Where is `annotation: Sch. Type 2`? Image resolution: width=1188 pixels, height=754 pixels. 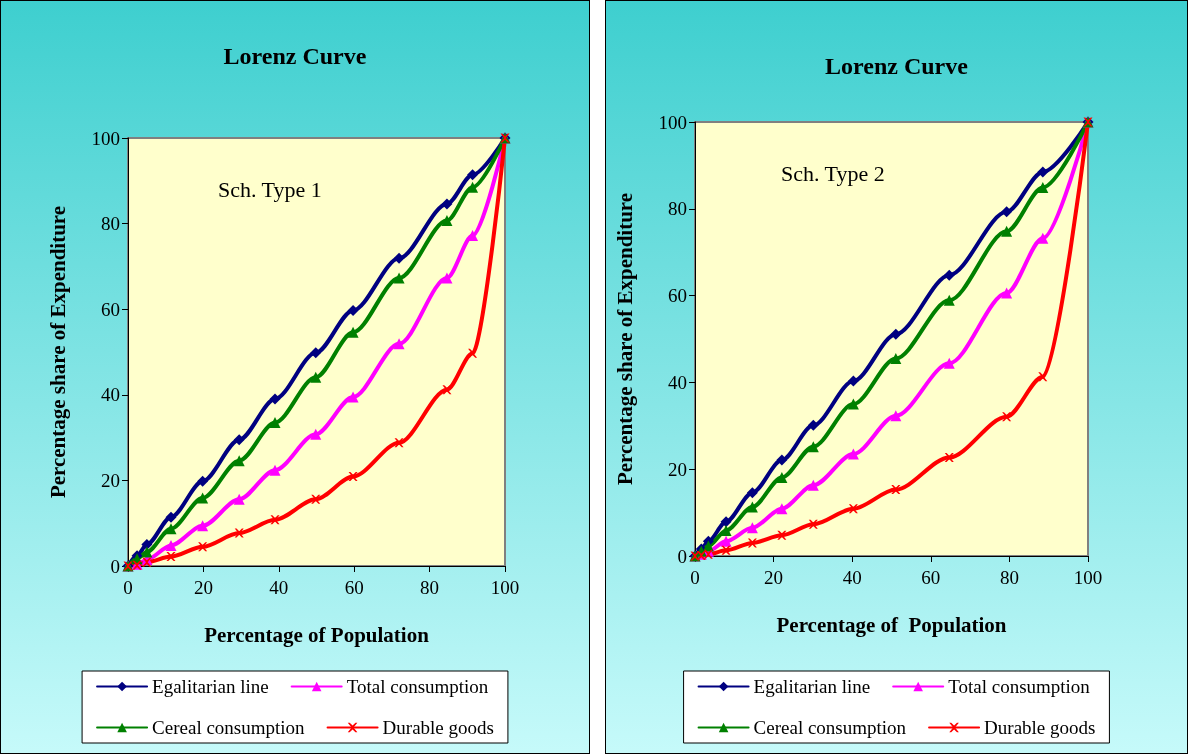
annotation: Sch. Type 2 is located at coordinates (833, 173).